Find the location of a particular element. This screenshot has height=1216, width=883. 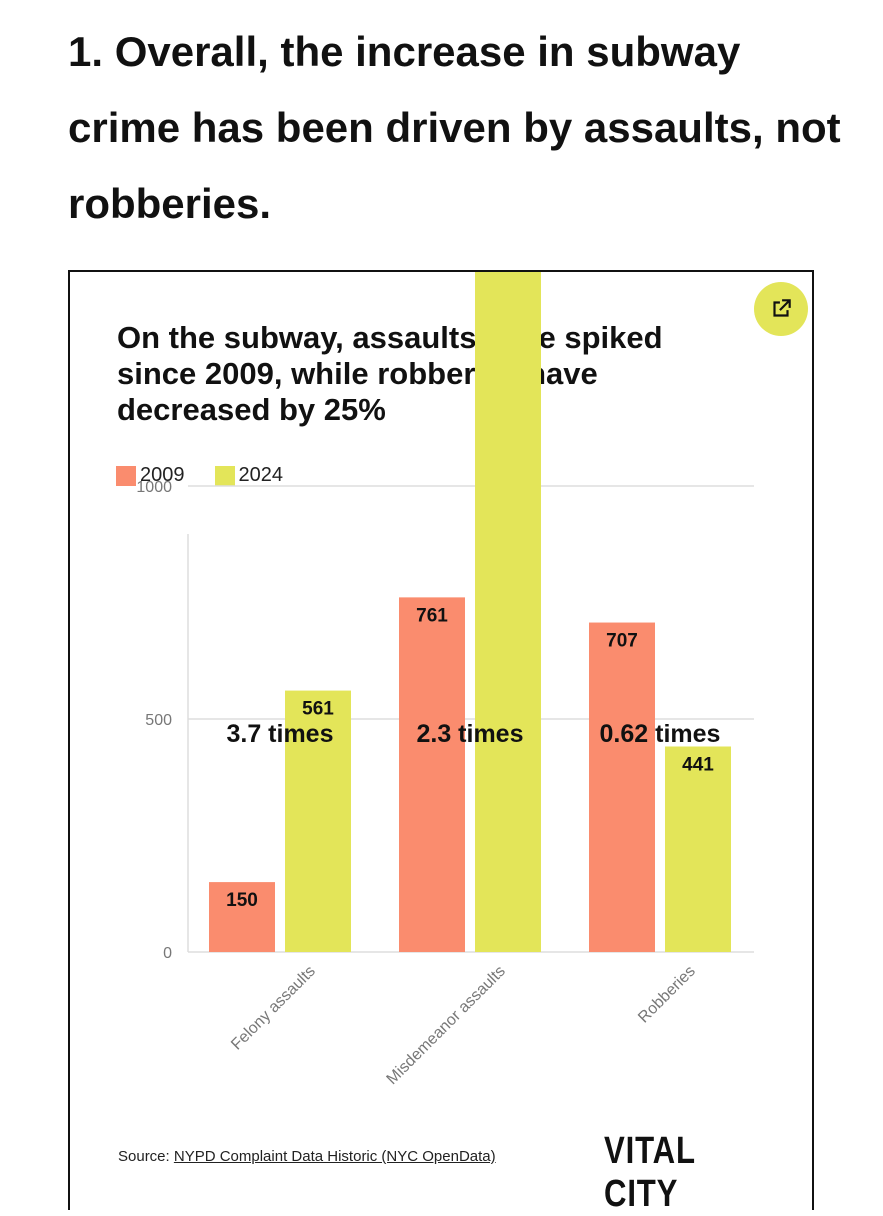

data-label-2009-2: 707 is located at coordinates (622, 641).